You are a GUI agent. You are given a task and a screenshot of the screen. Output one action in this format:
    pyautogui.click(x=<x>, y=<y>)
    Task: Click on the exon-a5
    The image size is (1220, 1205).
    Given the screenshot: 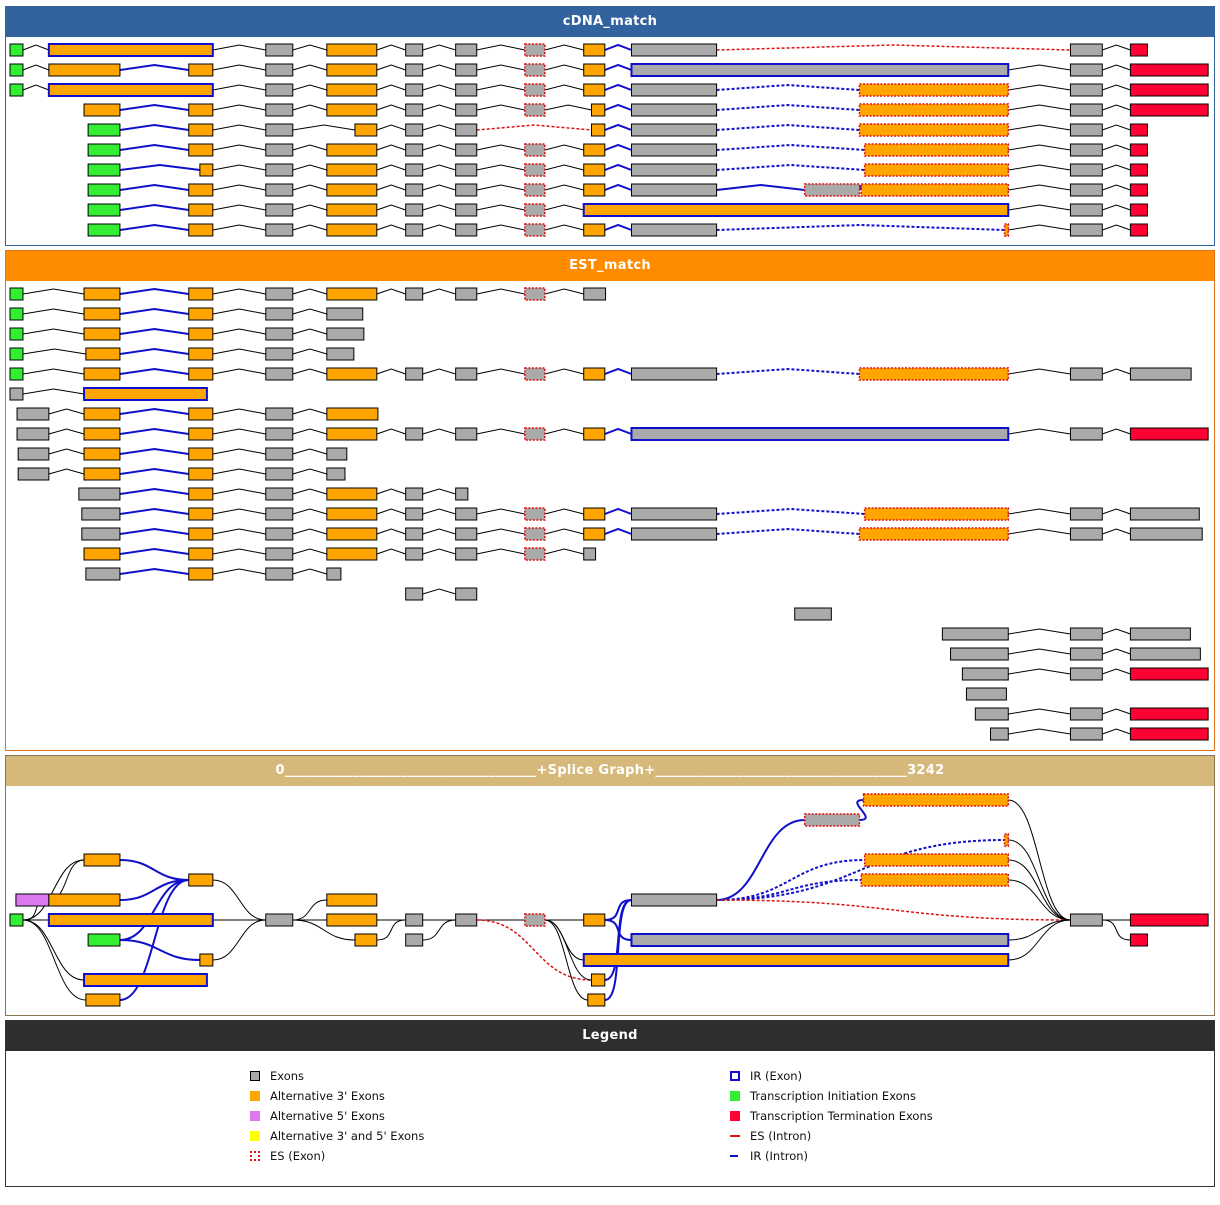 What is the action you would take?
    pyautogui.click(x=32, y=900)
    